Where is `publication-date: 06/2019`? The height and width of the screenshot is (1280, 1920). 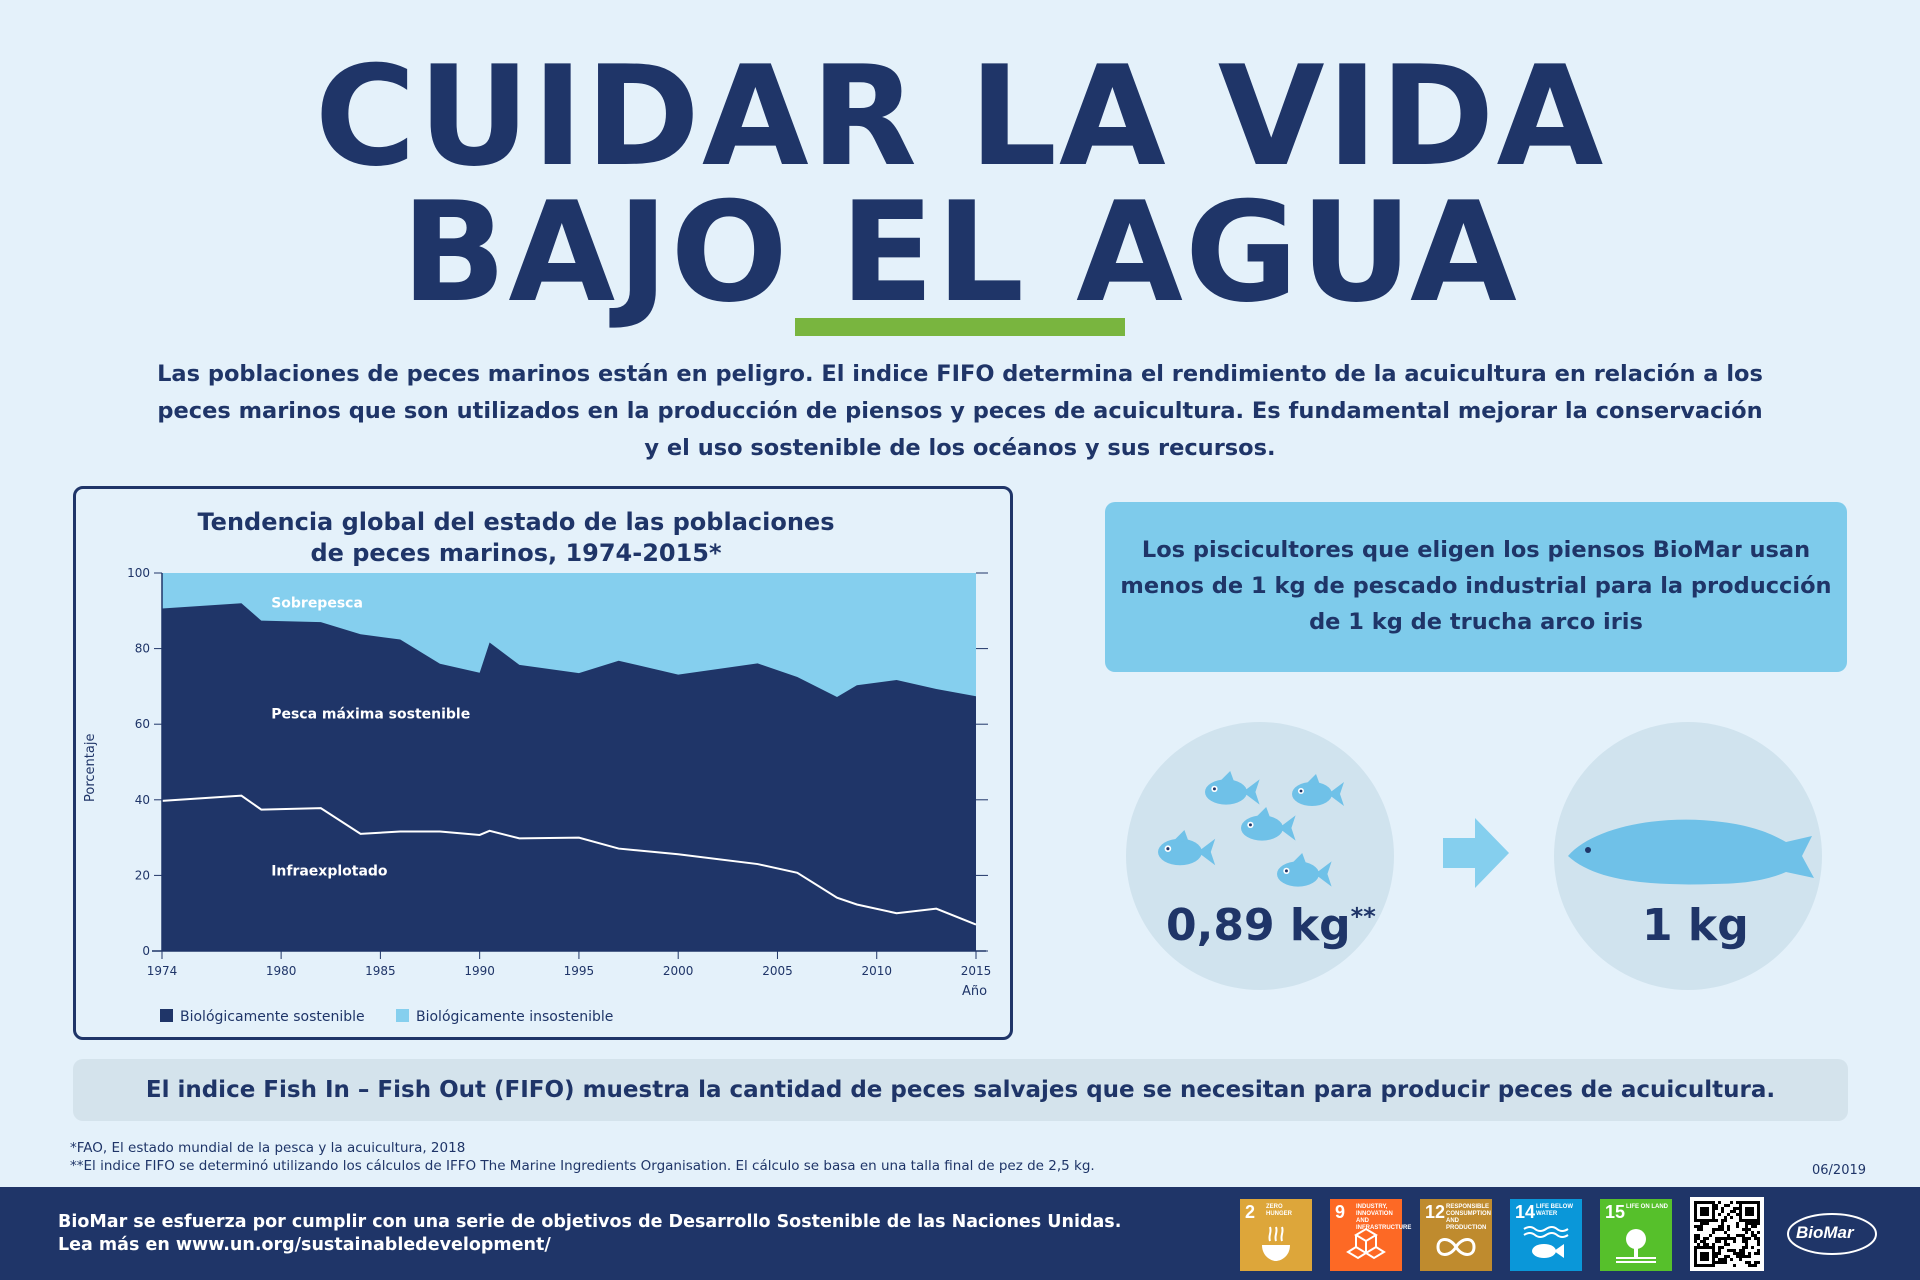 publication-date: 06/2019 is located at coordinates (1839, 1170).